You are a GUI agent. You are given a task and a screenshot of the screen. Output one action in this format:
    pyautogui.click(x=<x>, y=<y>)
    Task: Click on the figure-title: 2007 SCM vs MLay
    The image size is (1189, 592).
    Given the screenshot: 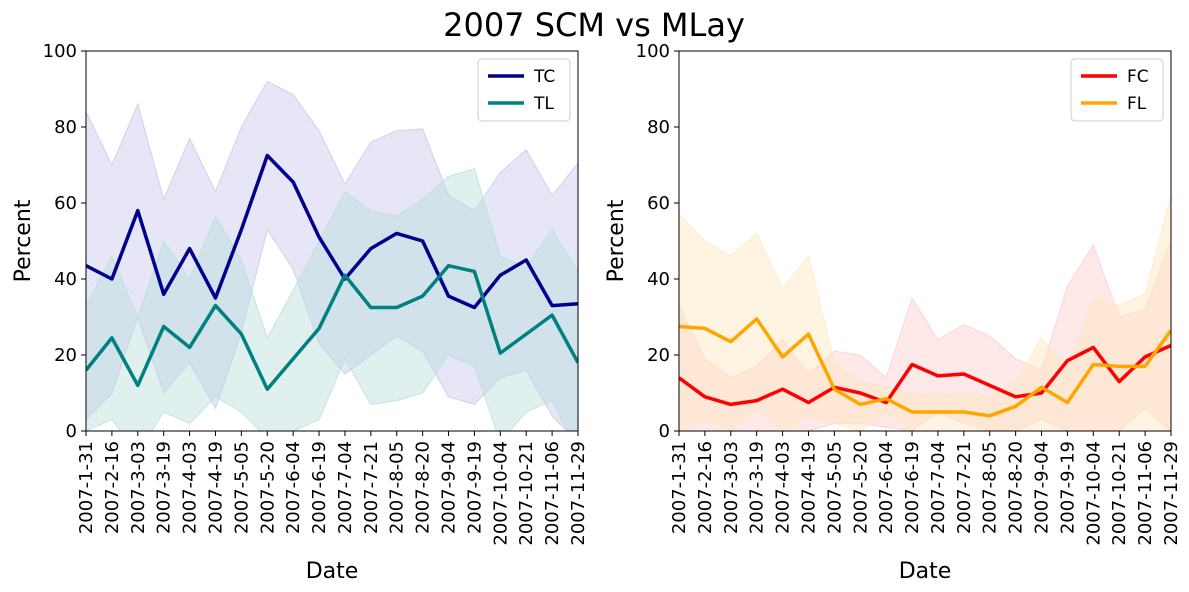 What is the action you would take?
    pyautogui.click(x=594, y=25)
    